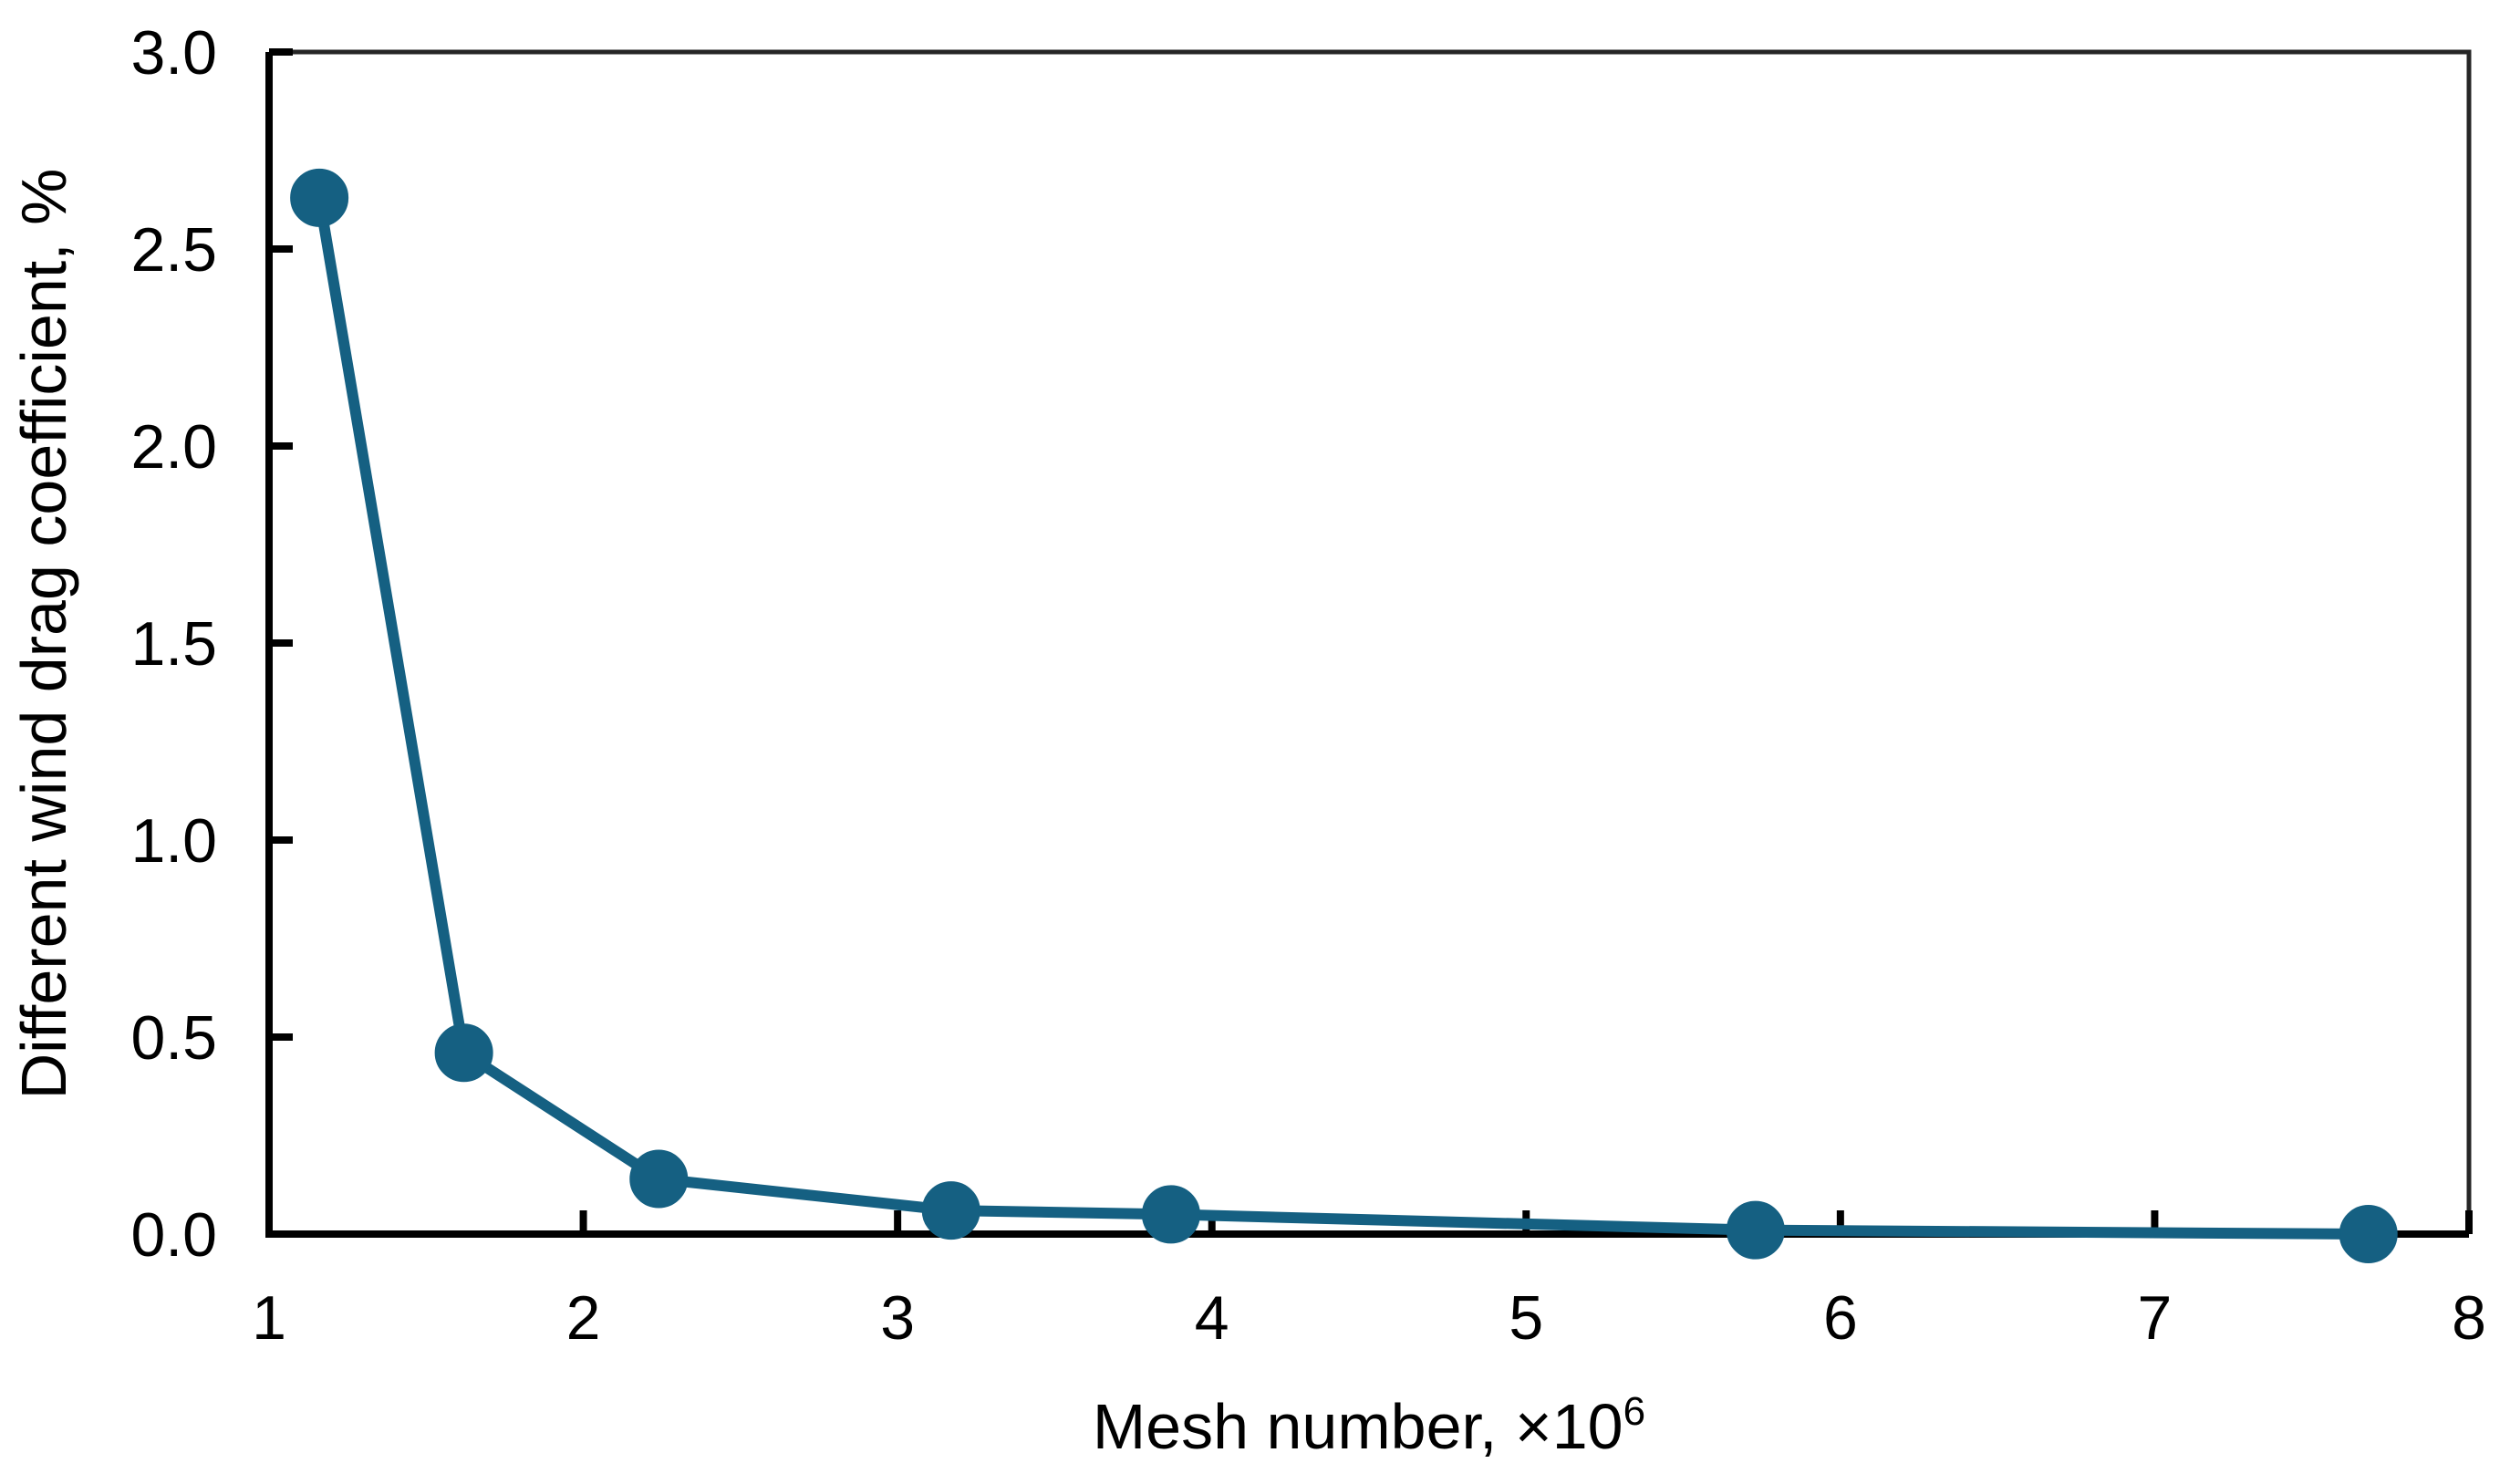 This screenshot has width=2510, height=1484. Describe the element at coordinates (174, 53) in the screenshot. I see `y-tick-label: 3.0` at that location.